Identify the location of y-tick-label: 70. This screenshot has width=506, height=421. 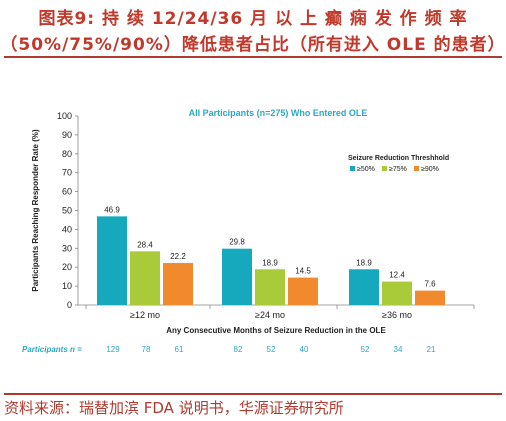
(67, 173).